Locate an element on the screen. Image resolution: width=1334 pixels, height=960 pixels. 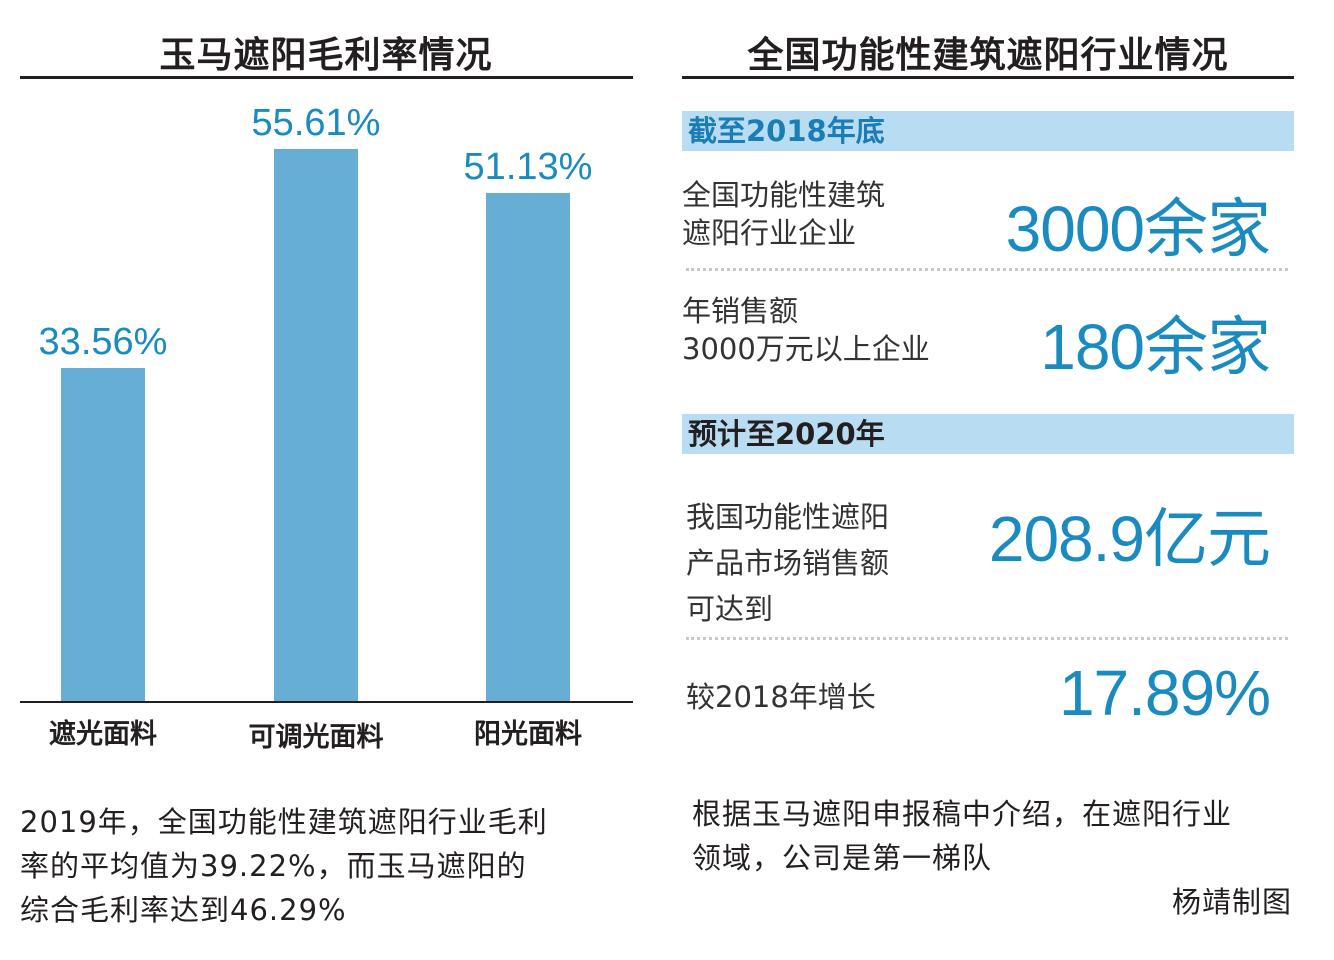
category-label: 阳光面料 is located at coordinates (528, 734).